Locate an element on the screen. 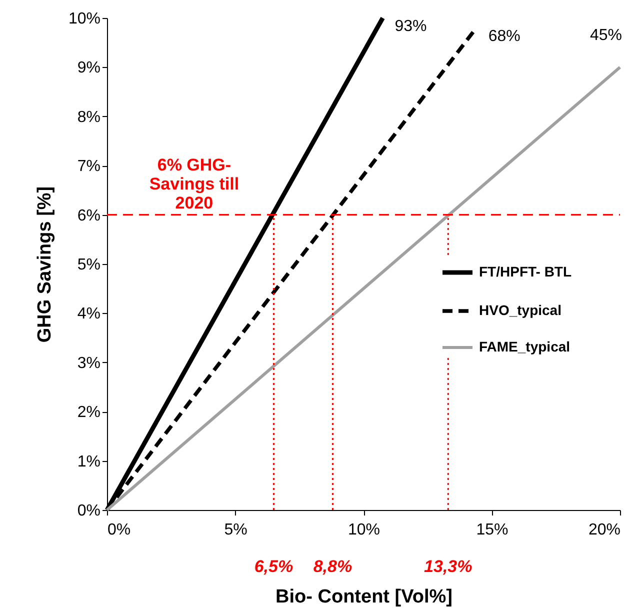  y-tick-label: 2% is located at coordinates (88, 413).